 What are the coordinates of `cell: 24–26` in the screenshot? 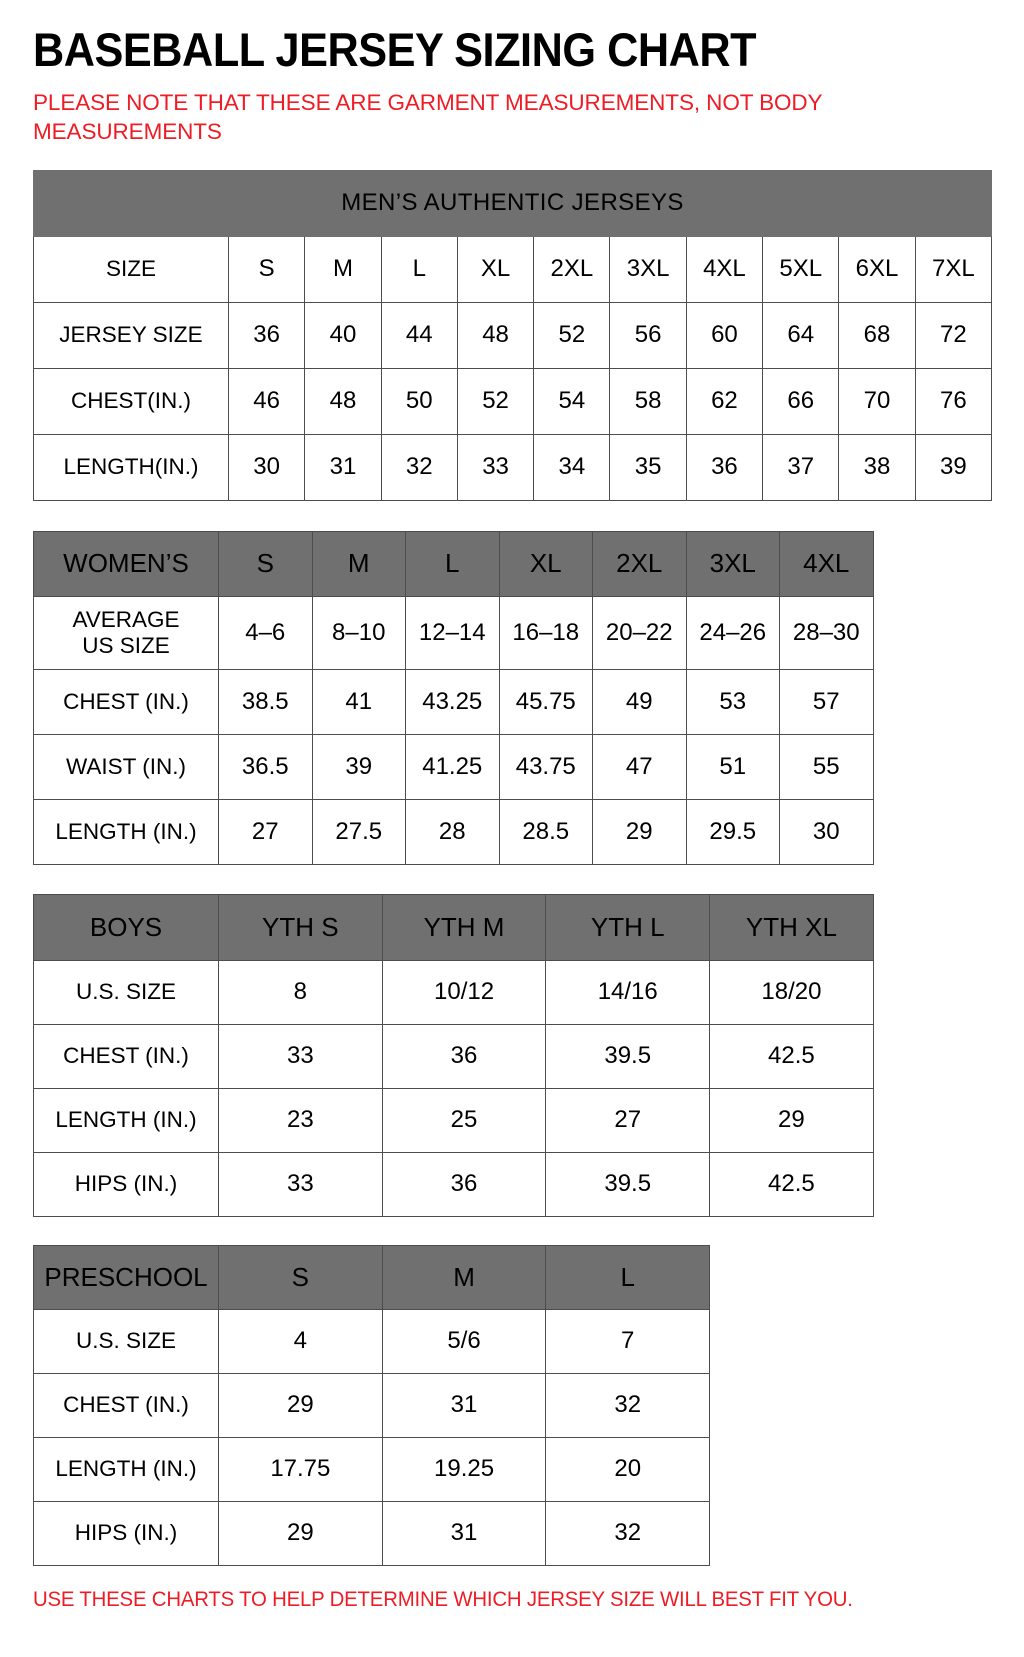 It's located at (732, 632).